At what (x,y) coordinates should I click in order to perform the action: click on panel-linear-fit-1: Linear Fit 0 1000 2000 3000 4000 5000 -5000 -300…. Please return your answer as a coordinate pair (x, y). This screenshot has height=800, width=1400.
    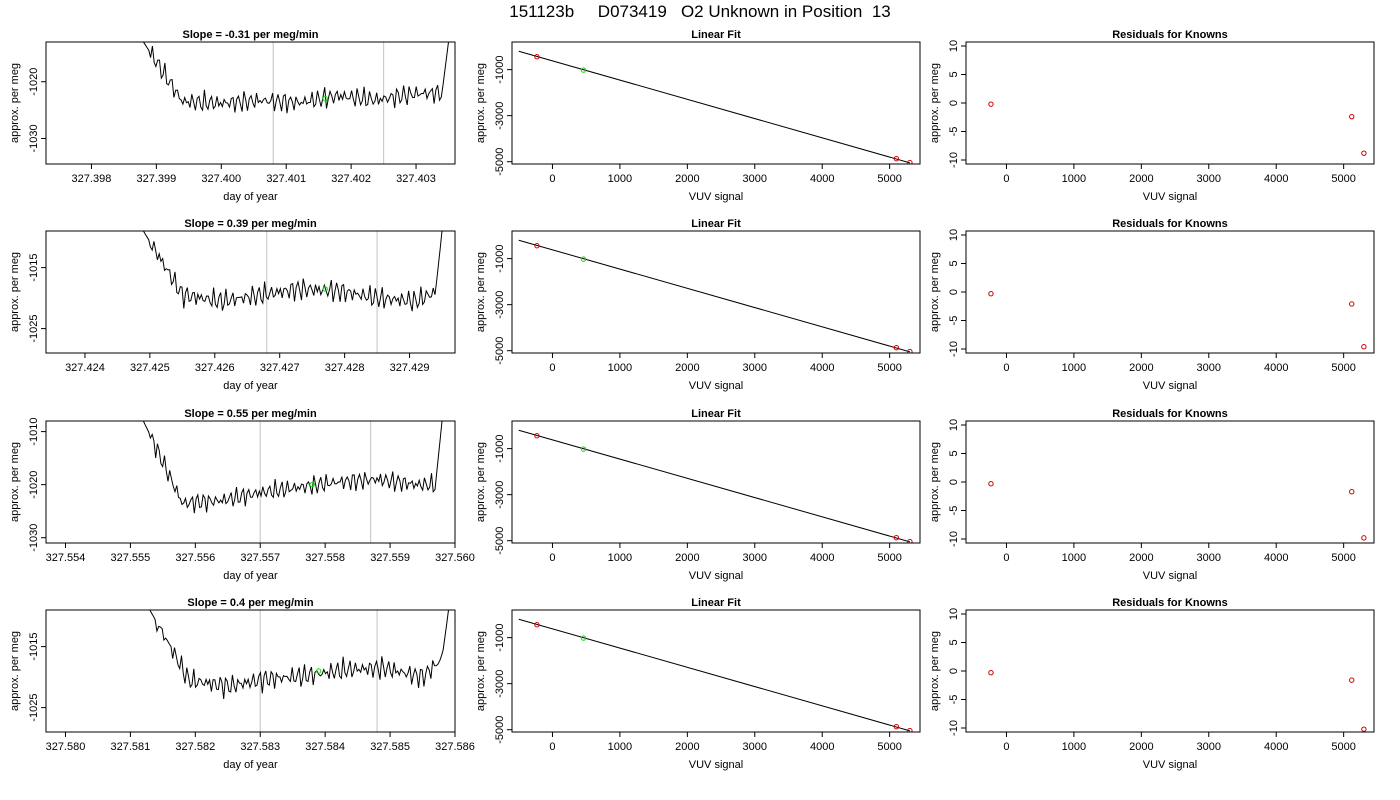
    Looking at the image, I should click on (698, 116).